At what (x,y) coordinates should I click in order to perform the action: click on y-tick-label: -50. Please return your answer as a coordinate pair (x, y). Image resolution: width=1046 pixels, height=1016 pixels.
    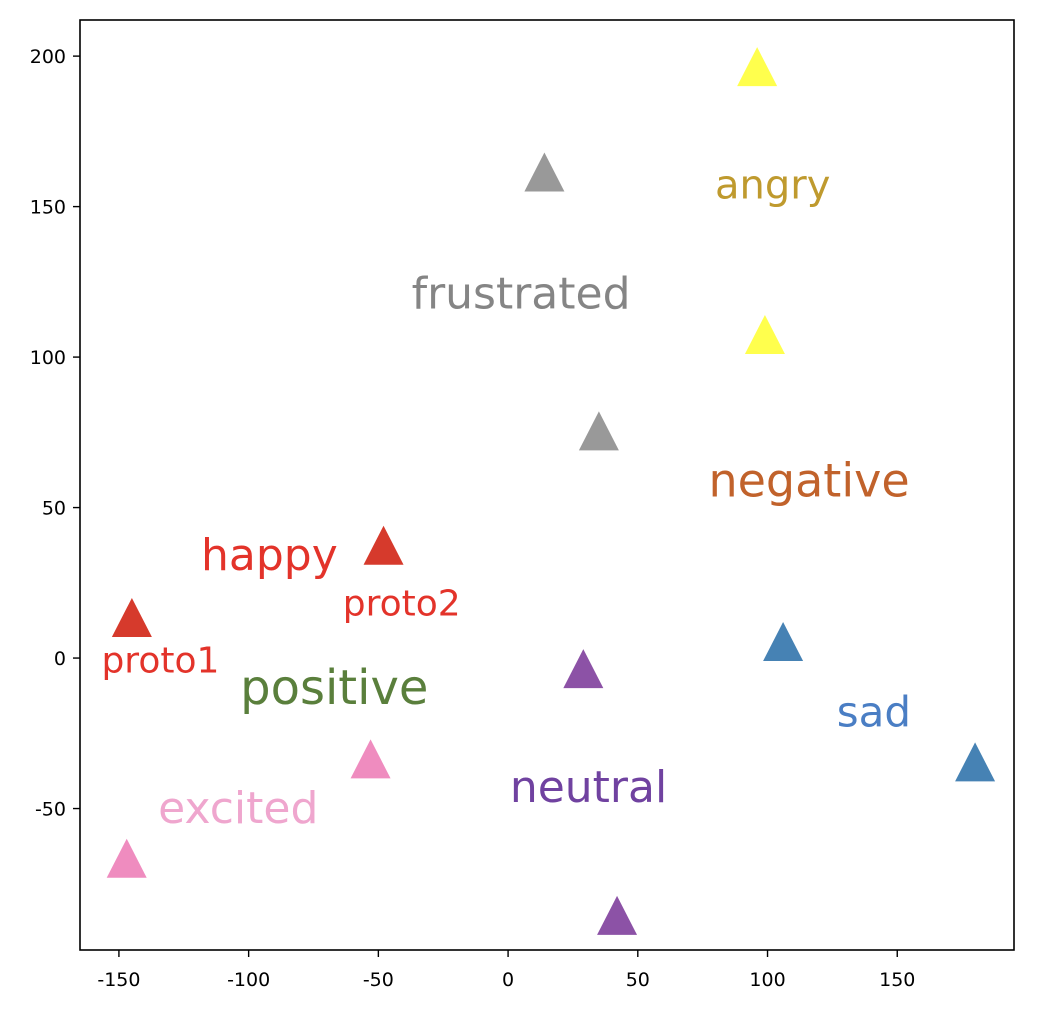
    Looking at the image, I should click on (50, 810).